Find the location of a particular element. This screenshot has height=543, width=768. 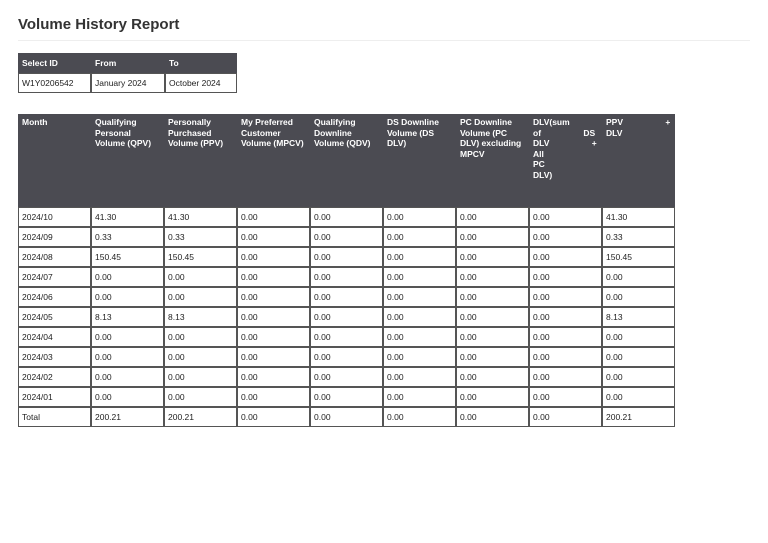

row: 2024/09 0.33 0.33 0.00 0.00 0.00 0.00 0.00 0.33 is located at coordinates (346, 237).